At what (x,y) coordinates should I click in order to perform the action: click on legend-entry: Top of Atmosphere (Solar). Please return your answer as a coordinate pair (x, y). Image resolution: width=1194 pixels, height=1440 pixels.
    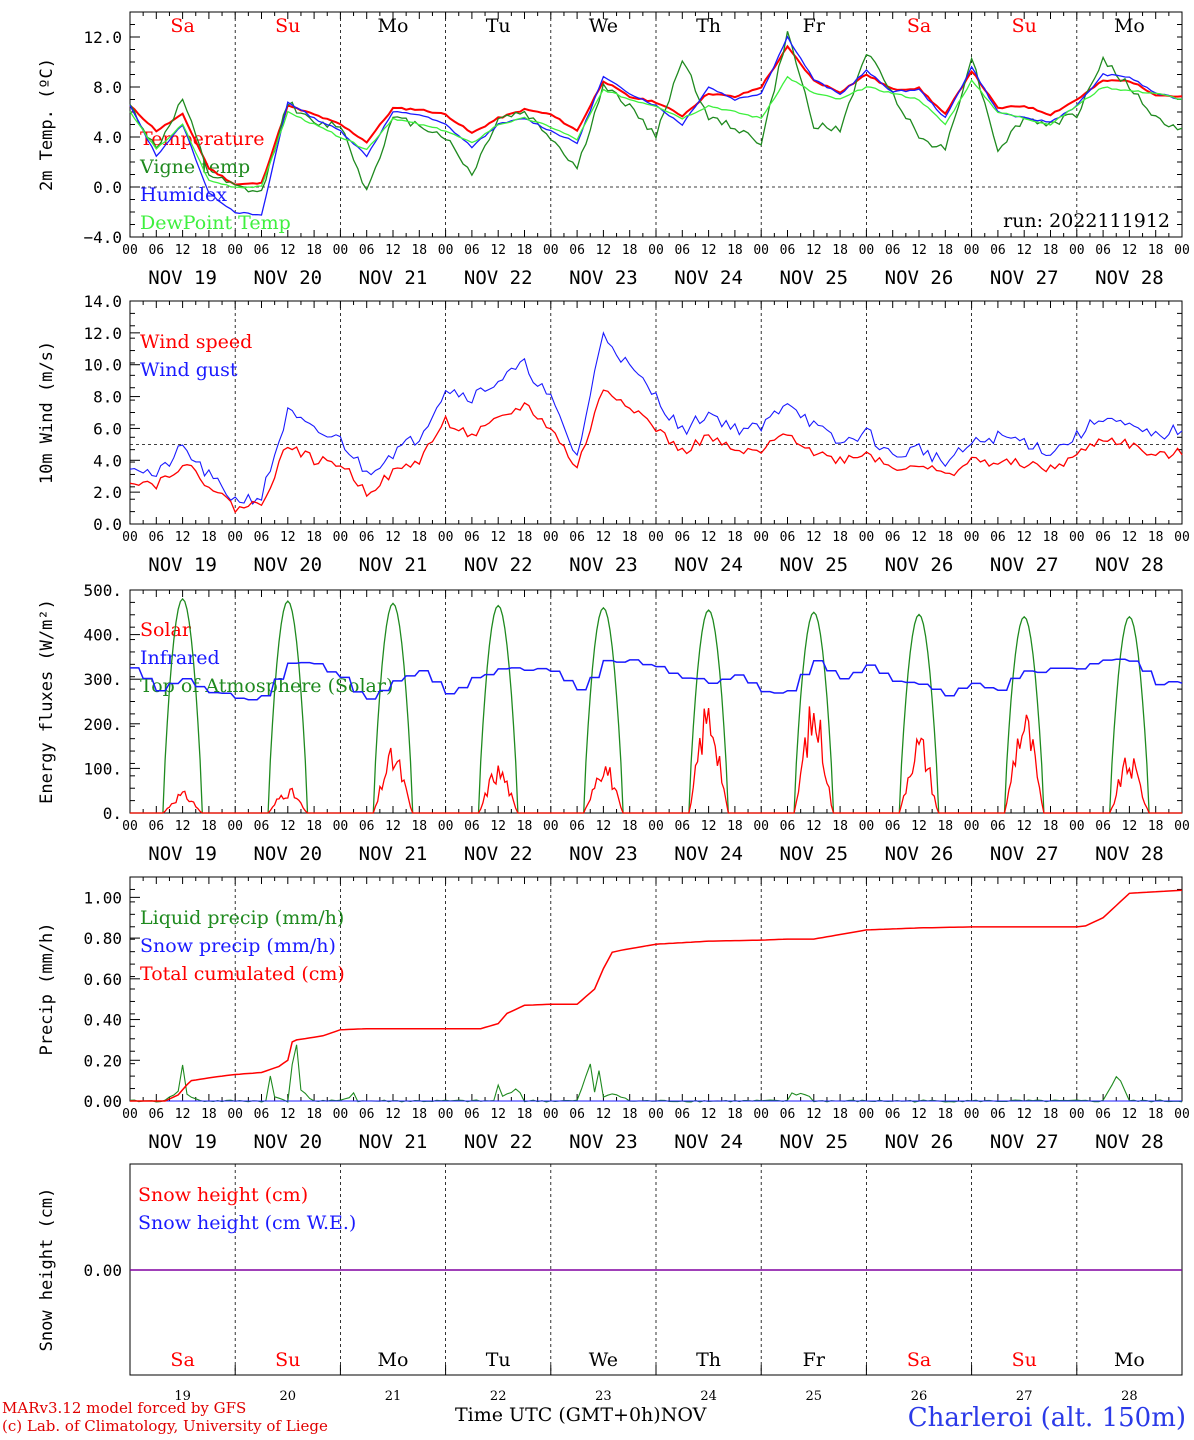
    Looking at the image, I should click on (266, 686).